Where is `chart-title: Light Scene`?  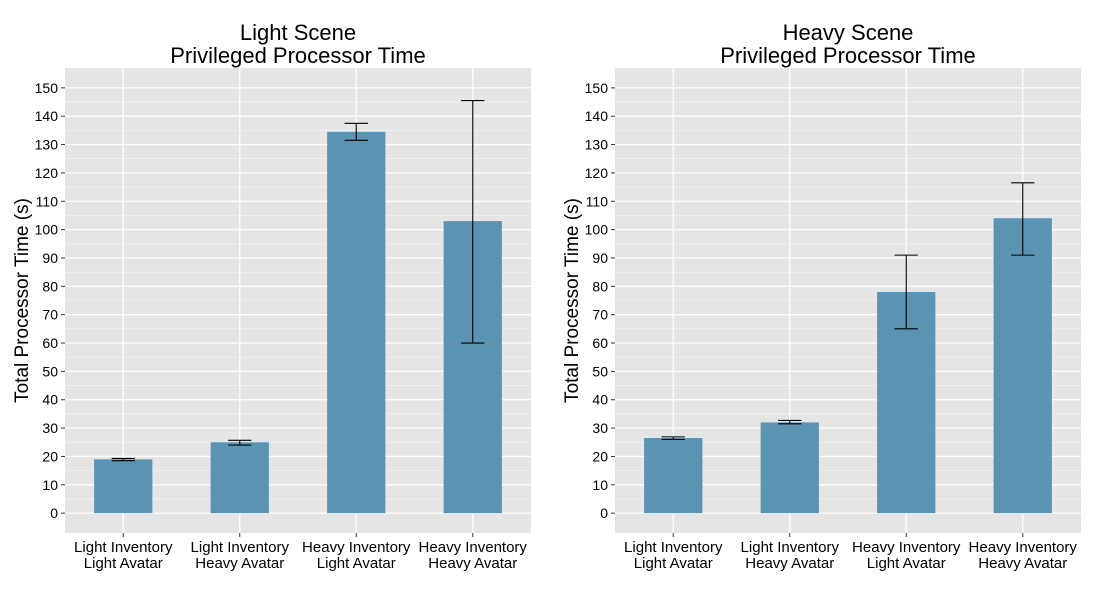
chart-title: Light Scene is located at coordinates (298, 32).